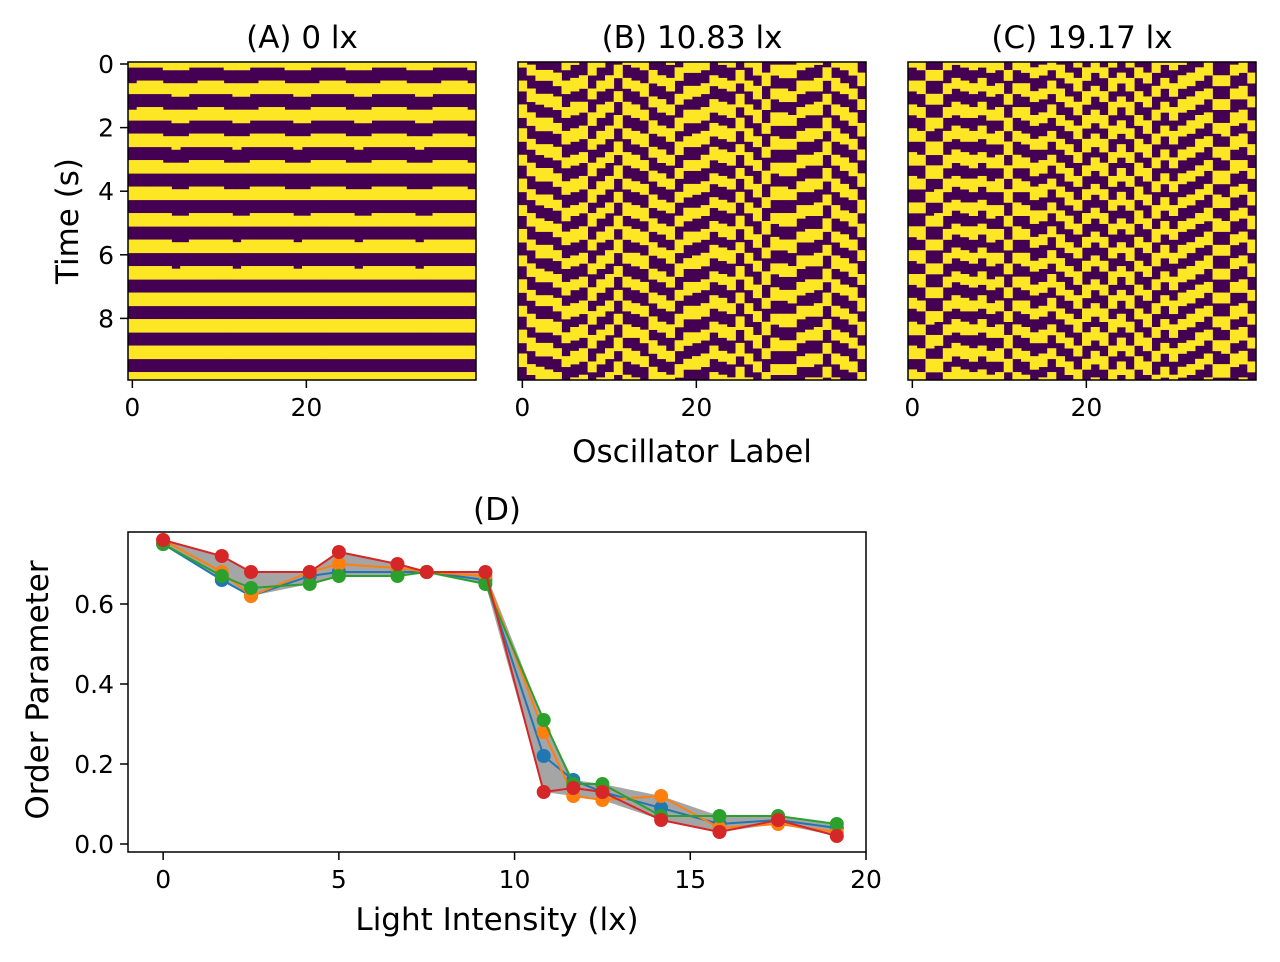 Image resolution: width=1280 pixels, height=962 pixels. Describe the element at coordinates (106, 191) in the screenshot. I see `y-tick-label: 4` at that location.